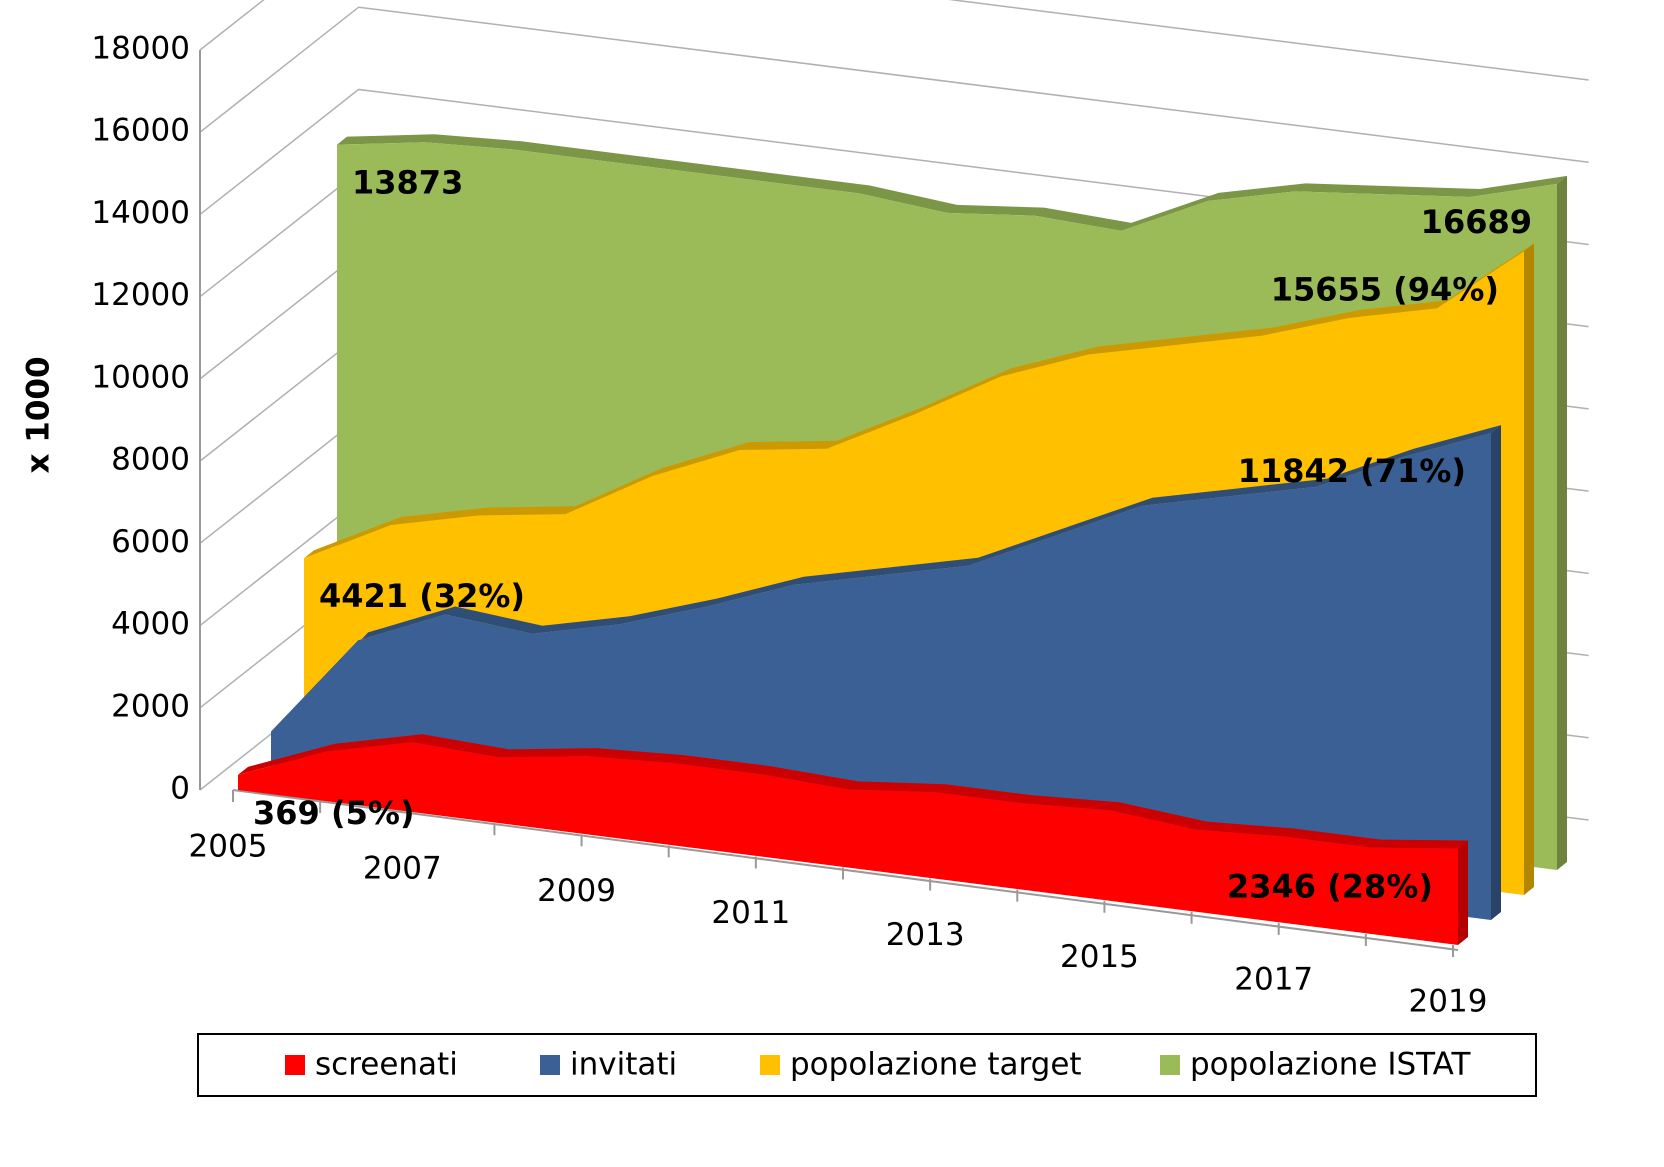 The width and height of the screenshot is (1664, 1167). Describe the element at coordinates (140, 295) in the screenshot. I see `y-tick-label: 12000` at that location.